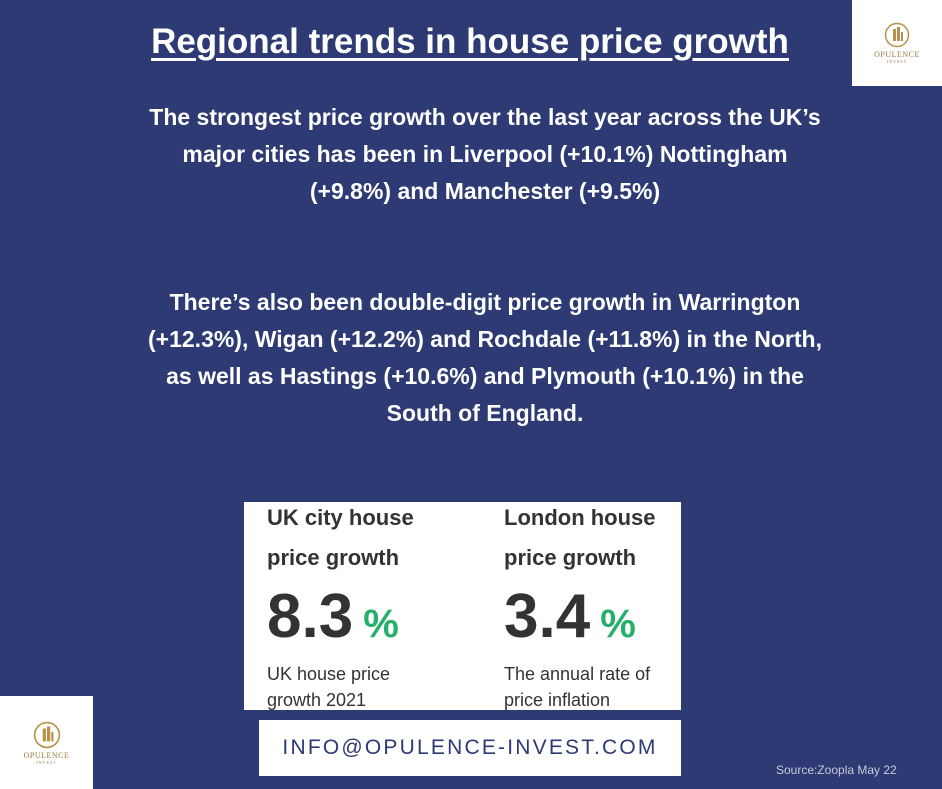 The image size is (942, 789). I want to click on contact-email: INFO@OPULENCE-INVEST.COM, so click(470, 748).